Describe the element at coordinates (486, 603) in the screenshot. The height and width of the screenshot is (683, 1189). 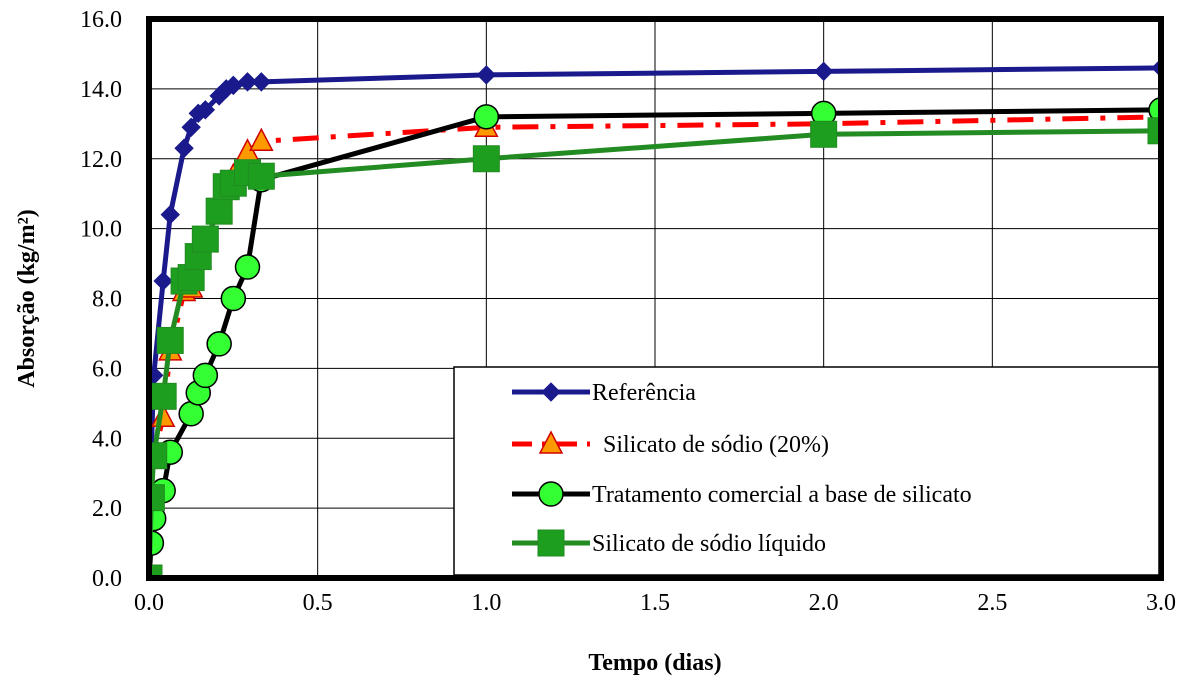
I see `x-tick-label: 1.0` at that location.